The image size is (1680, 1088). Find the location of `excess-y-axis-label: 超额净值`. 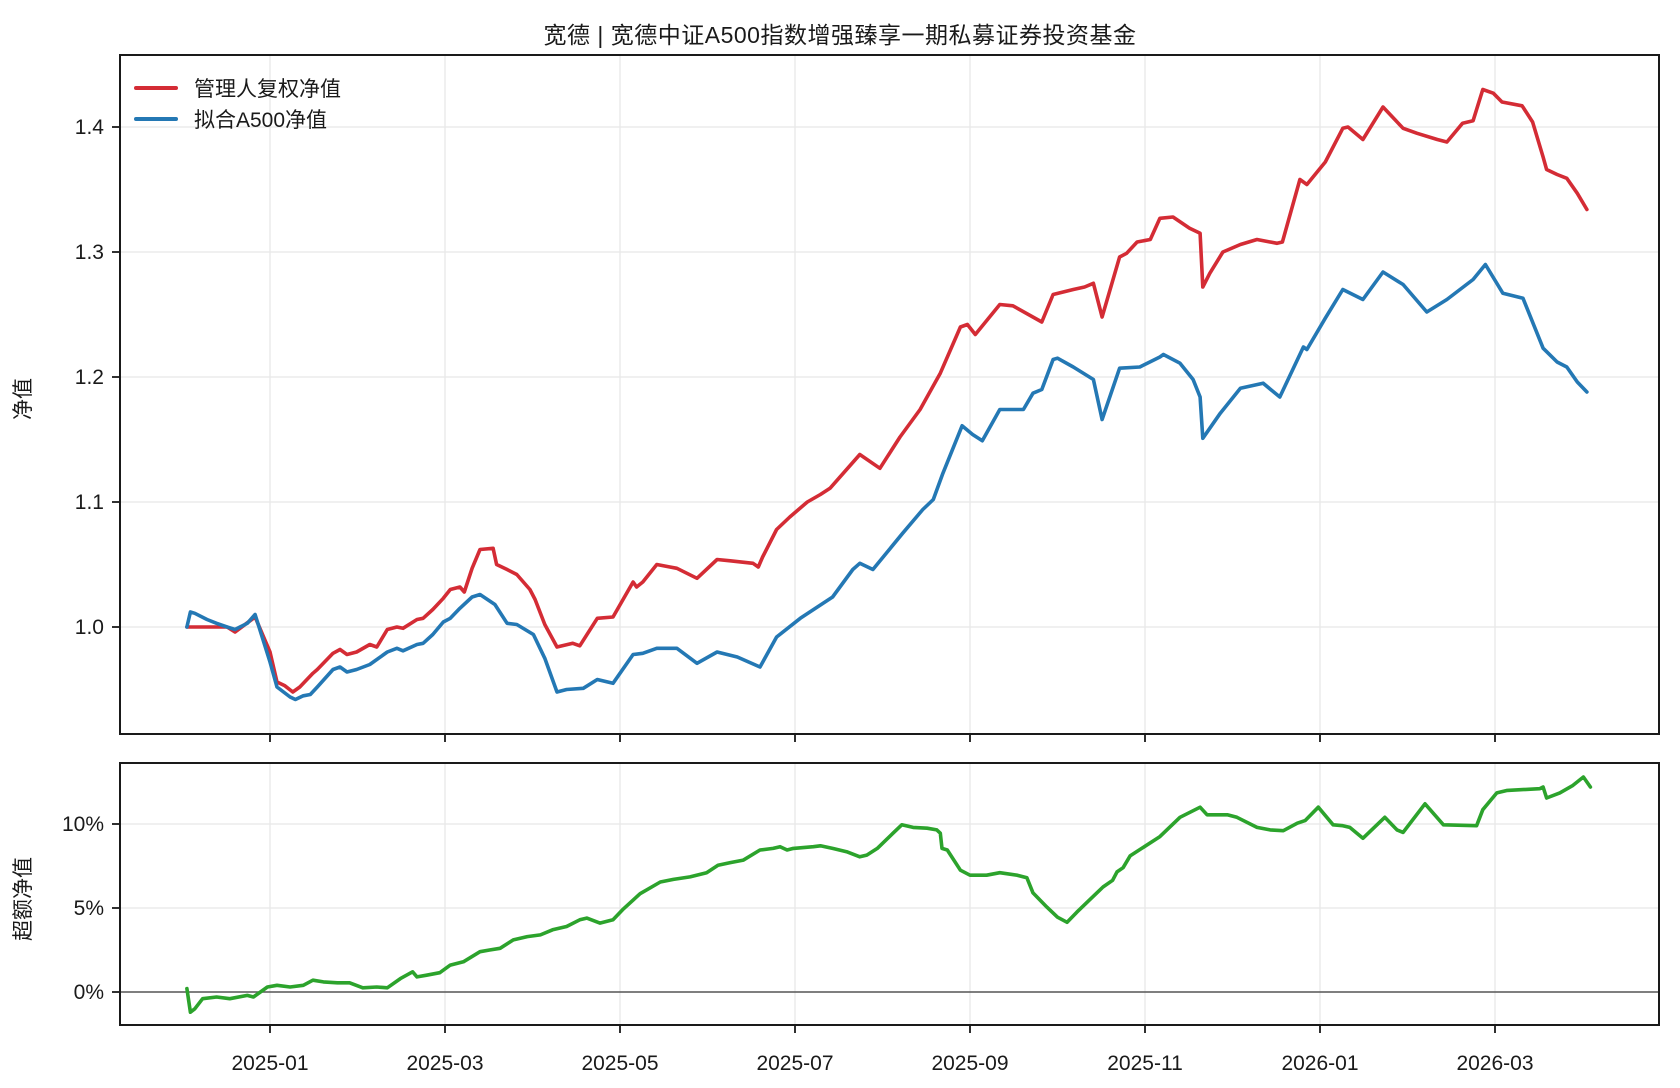

excess-y-axis-label: 超额净值 is located at coordinates (23, 899).